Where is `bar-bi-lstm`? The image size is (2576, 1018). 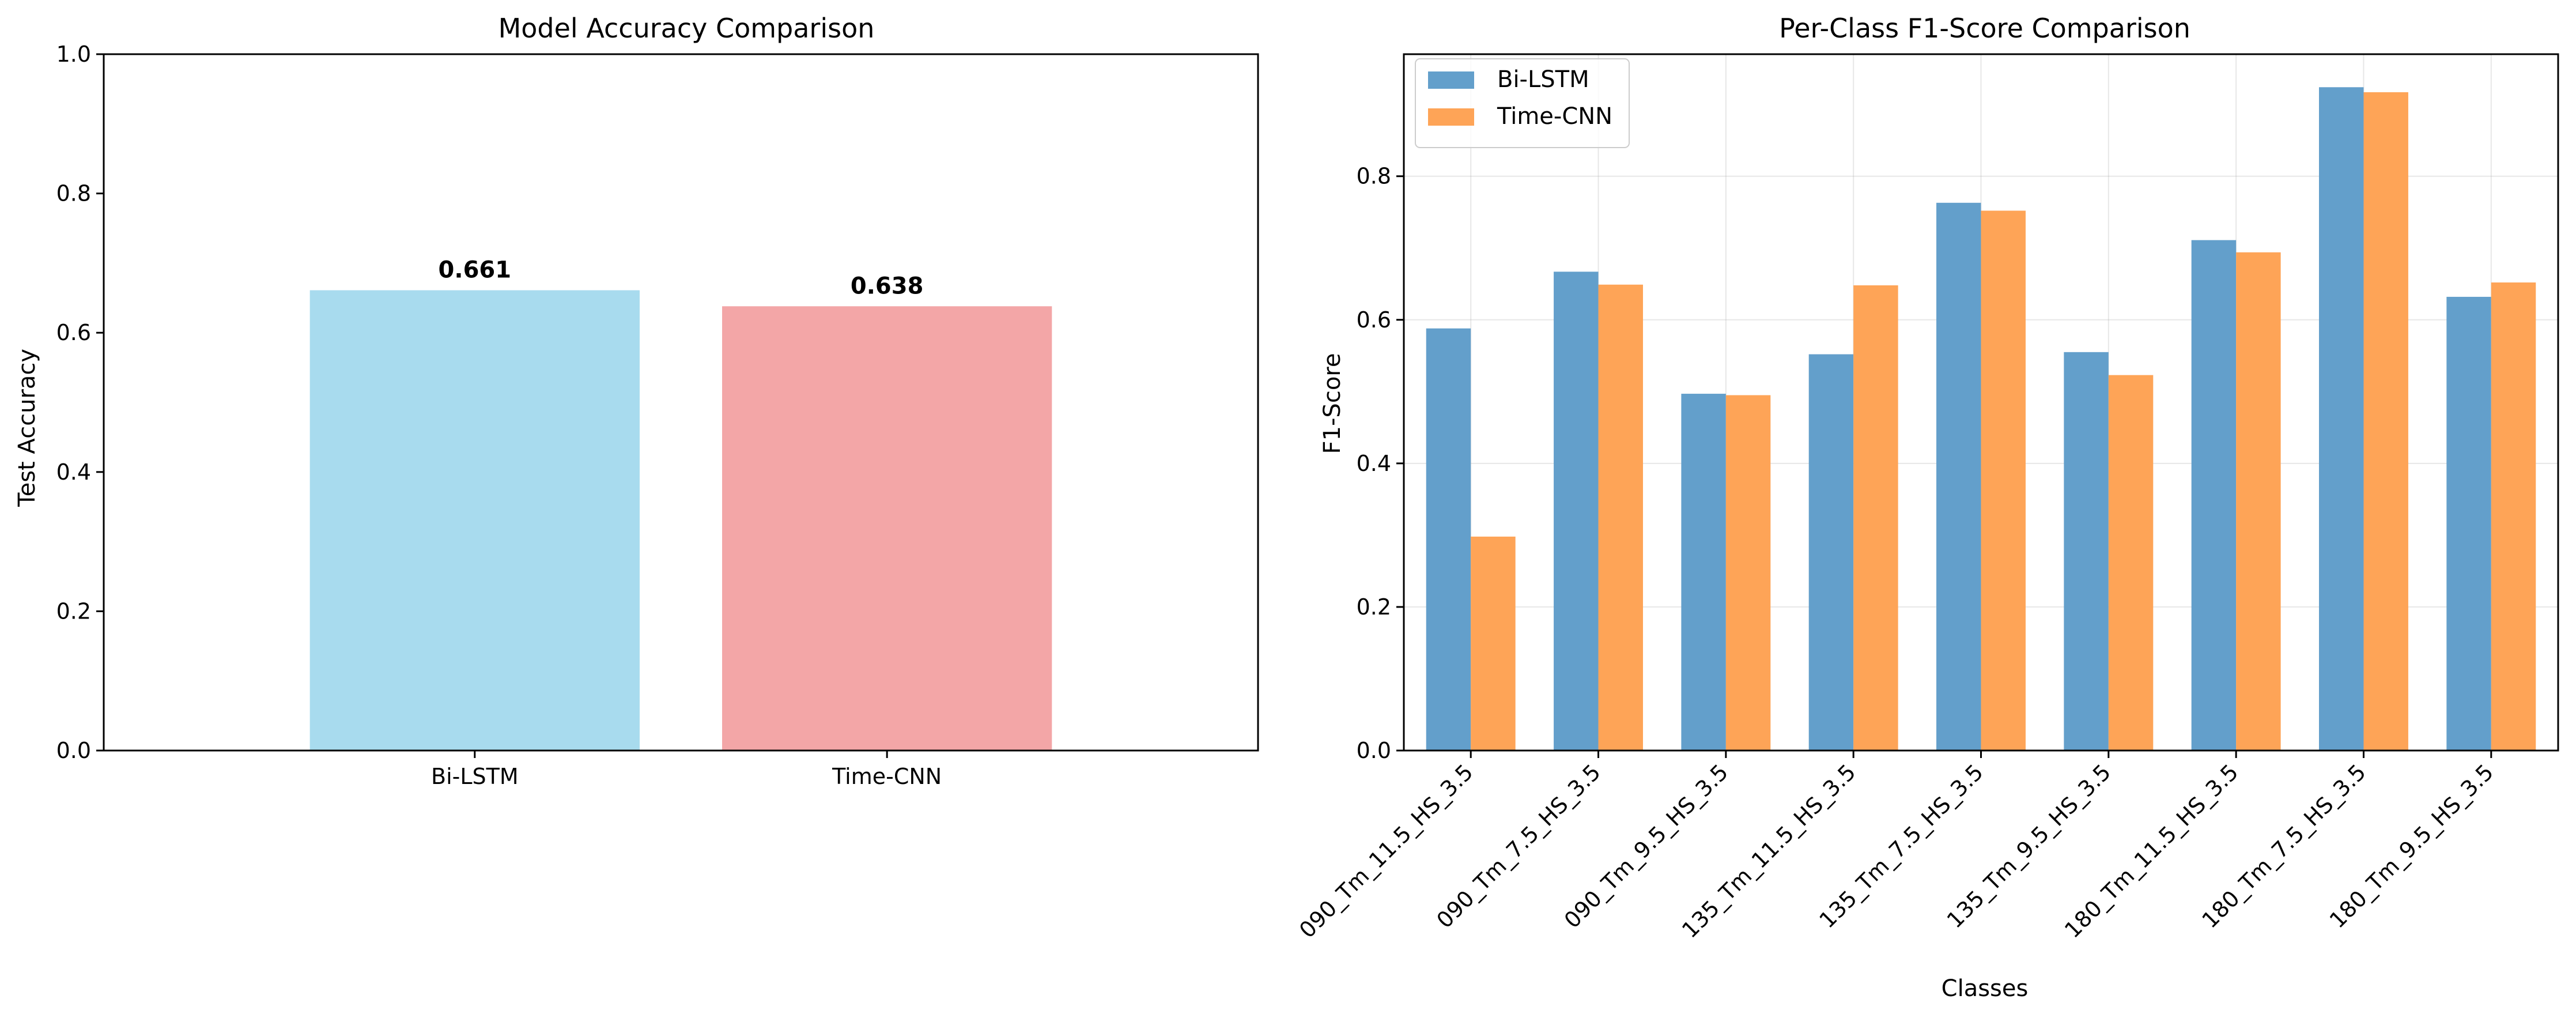 bar-bi-lstm is located at coordinates (474, 520).